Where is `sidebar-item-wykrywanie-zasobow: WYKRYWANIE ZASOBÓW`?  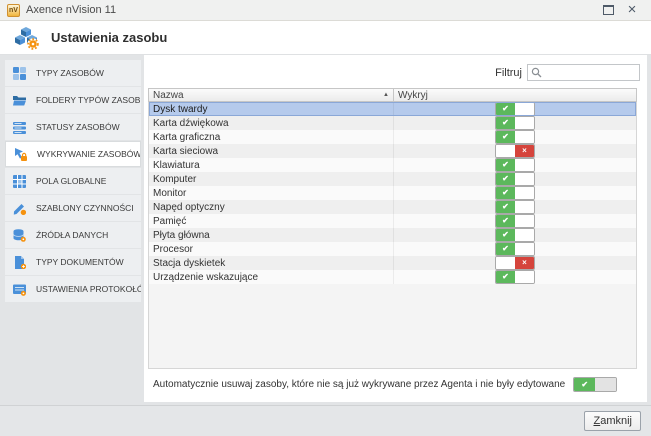 sidebar-item-wykrywanie-zasobow: WYKRYWANIE ZASOBÓW is located at coordinates (73, 154).